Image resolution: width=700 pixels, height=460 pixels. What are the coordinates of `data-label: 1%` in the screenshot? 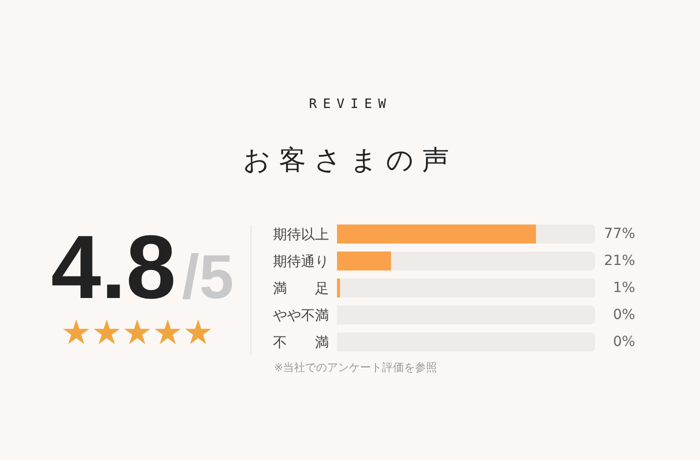 It's located at (624, 288).